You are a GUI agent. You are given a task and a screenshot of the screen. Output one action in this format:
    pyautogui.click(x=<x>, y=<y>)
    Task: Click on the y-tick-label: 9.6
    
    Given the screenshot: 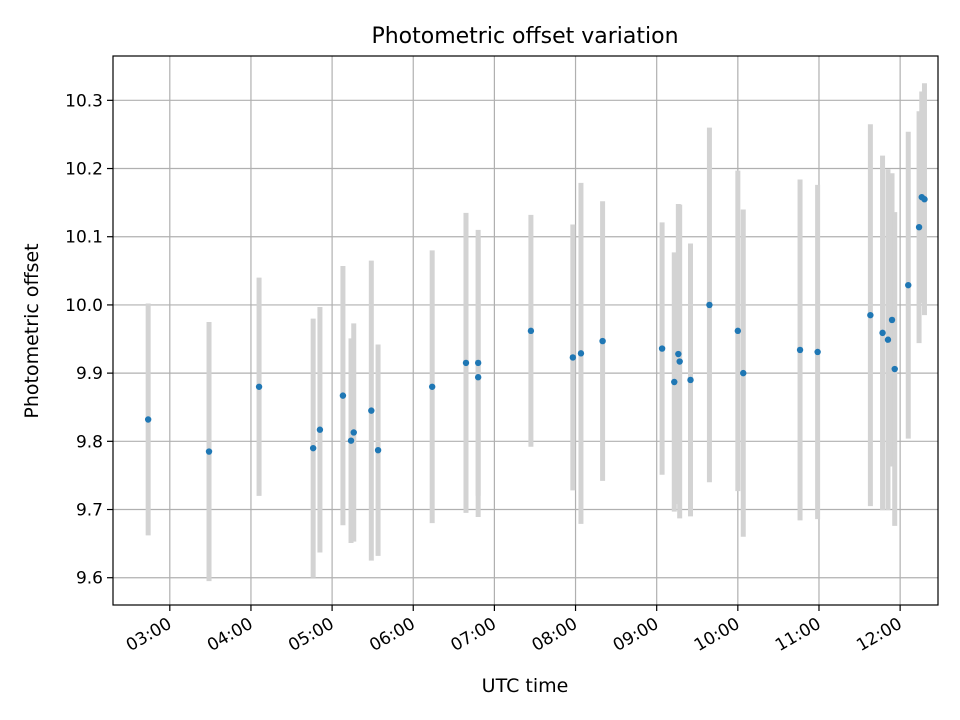 What is the action you would take?
    pyautogui.click(x=89, y=579)
    